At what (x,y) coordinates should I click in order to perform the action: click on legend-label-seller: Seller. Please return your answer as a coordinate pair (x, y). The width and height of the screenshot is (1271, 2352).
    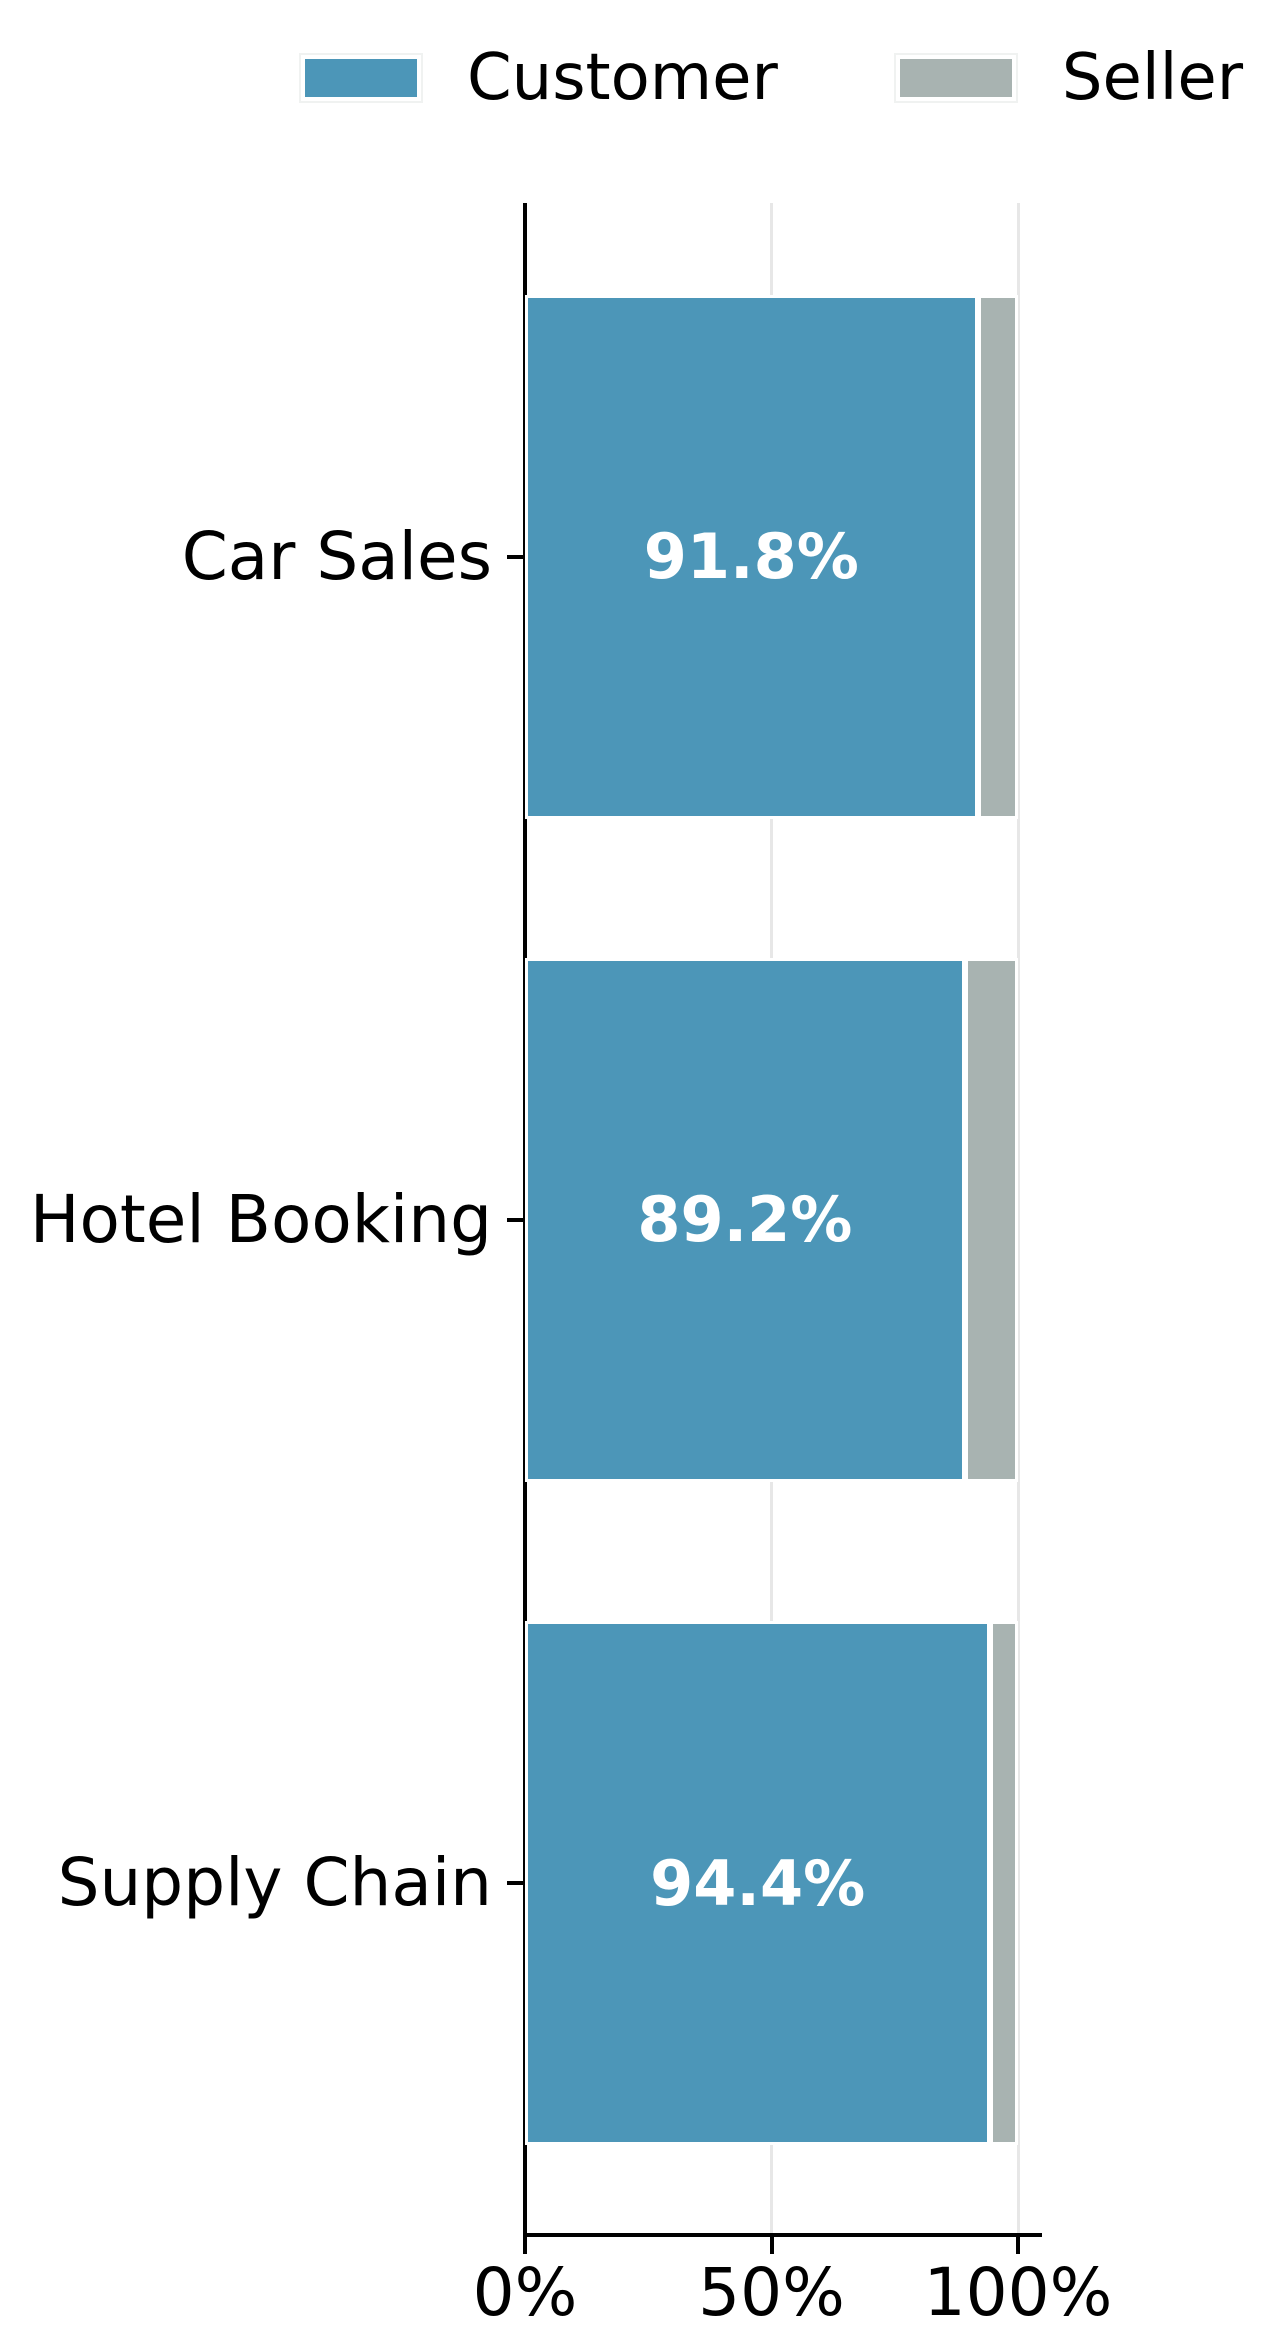
    Looking at the image, I should click on (1152, 78).